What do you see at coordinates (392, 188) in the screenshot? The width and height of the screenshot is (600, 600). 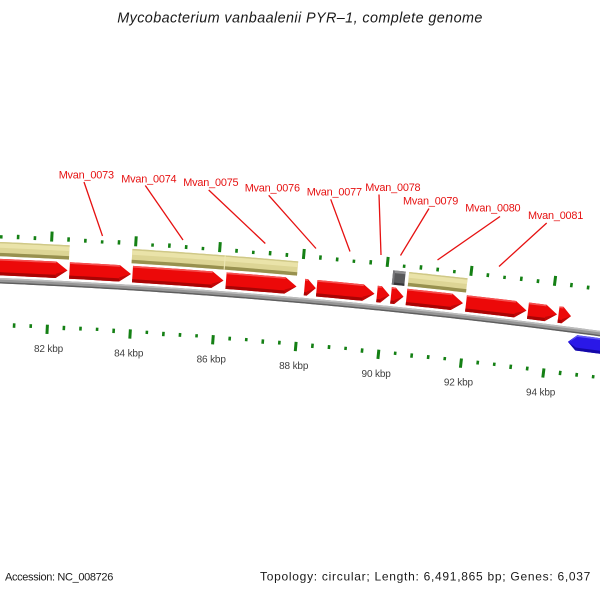 I see `svg-text: Mvan_0078` at bounding box center [392, 188].